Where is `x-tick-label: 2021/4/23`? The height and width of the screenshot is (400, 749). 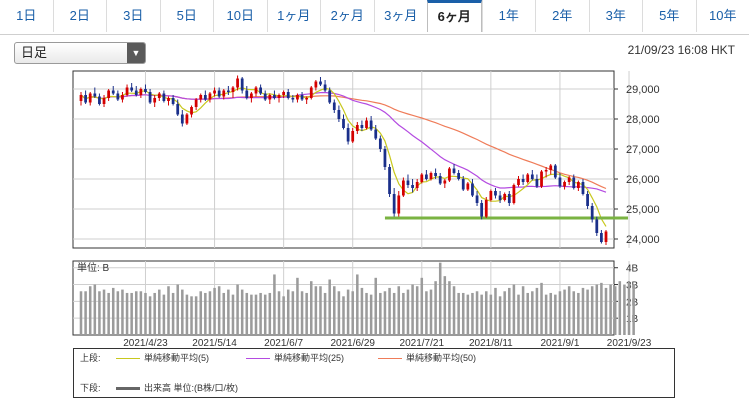 x-tick-label: 2021/4/23 is located at coordinates (145, 343).